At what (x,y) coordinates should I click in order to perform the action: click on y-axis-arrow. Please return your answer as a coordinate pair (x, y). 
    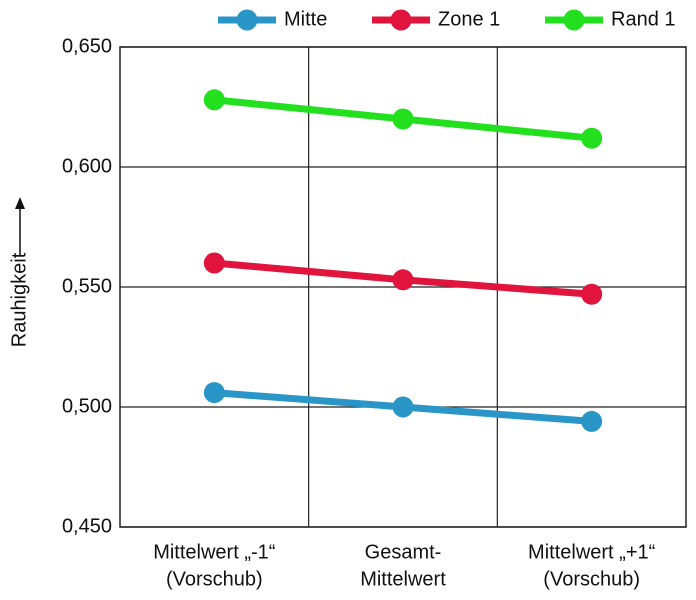
    Looking at the image, I should click on (20, 226).